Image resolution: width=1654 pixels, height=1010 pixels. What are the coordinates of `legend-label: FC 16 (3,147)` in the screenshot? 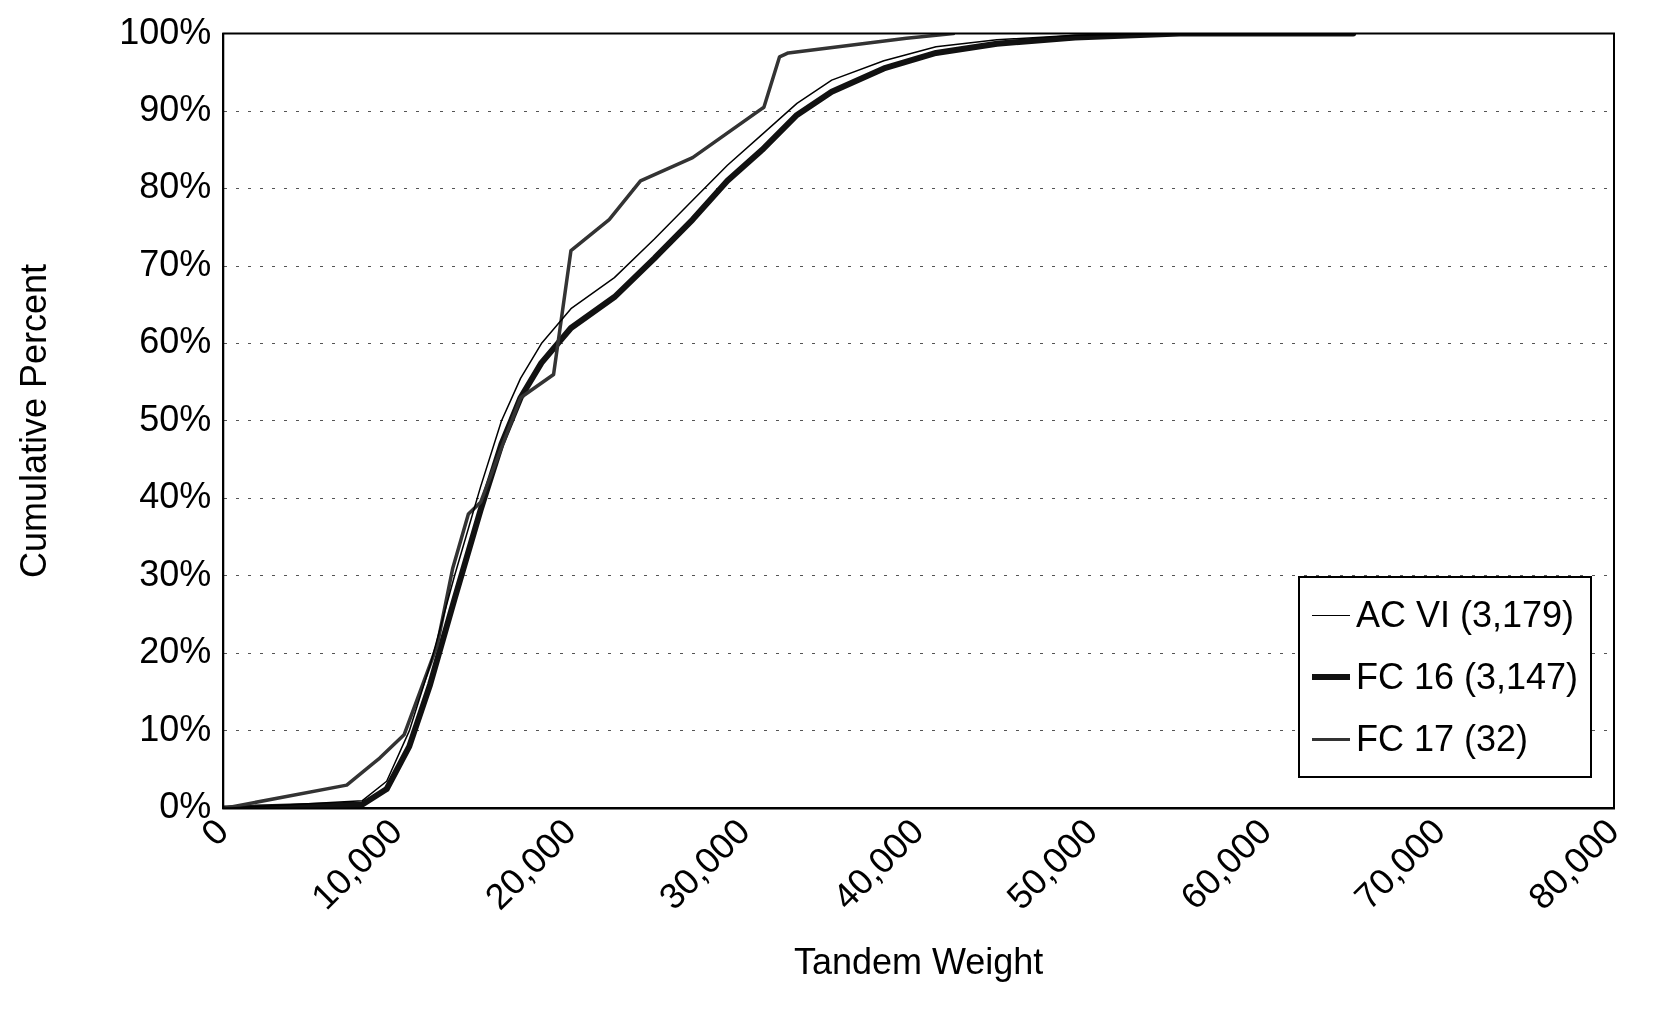 It's located at (1467, 677).